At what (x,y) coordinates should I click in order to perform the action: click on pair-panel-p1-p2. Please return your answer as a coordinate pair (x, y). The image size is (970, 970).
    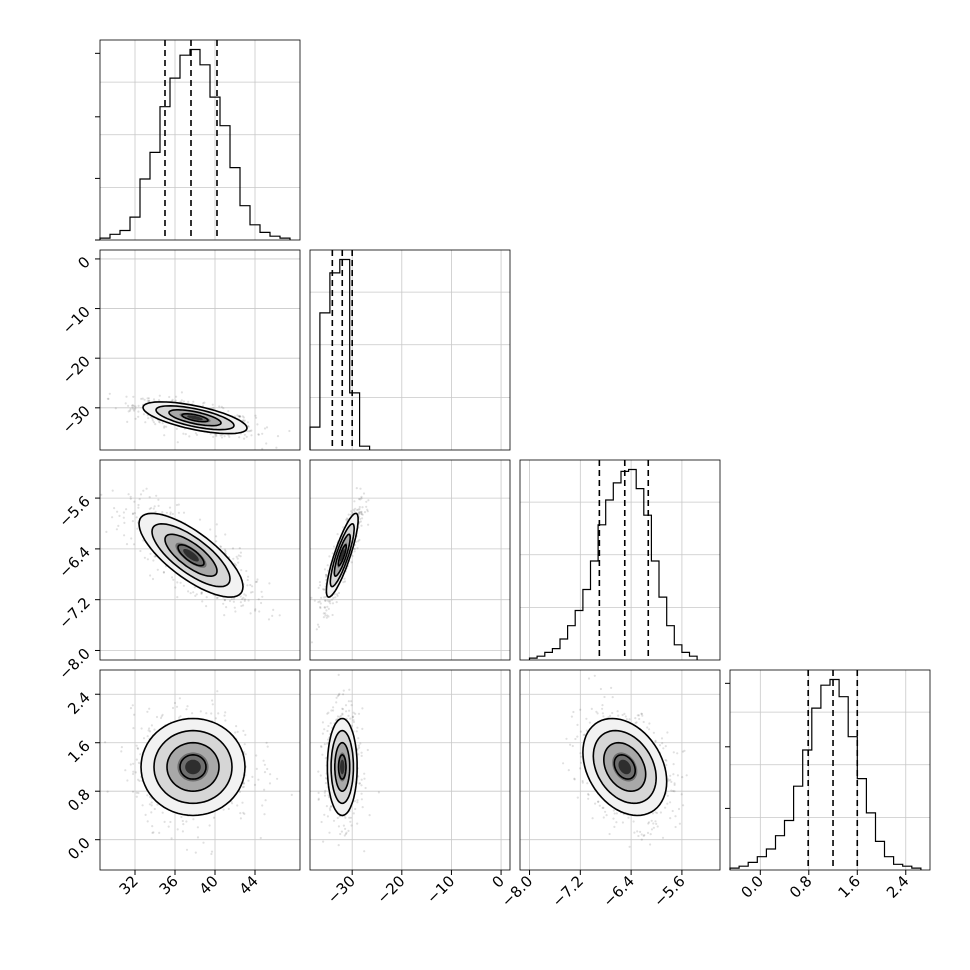
    Looking at the image, I should click on (410, 560).